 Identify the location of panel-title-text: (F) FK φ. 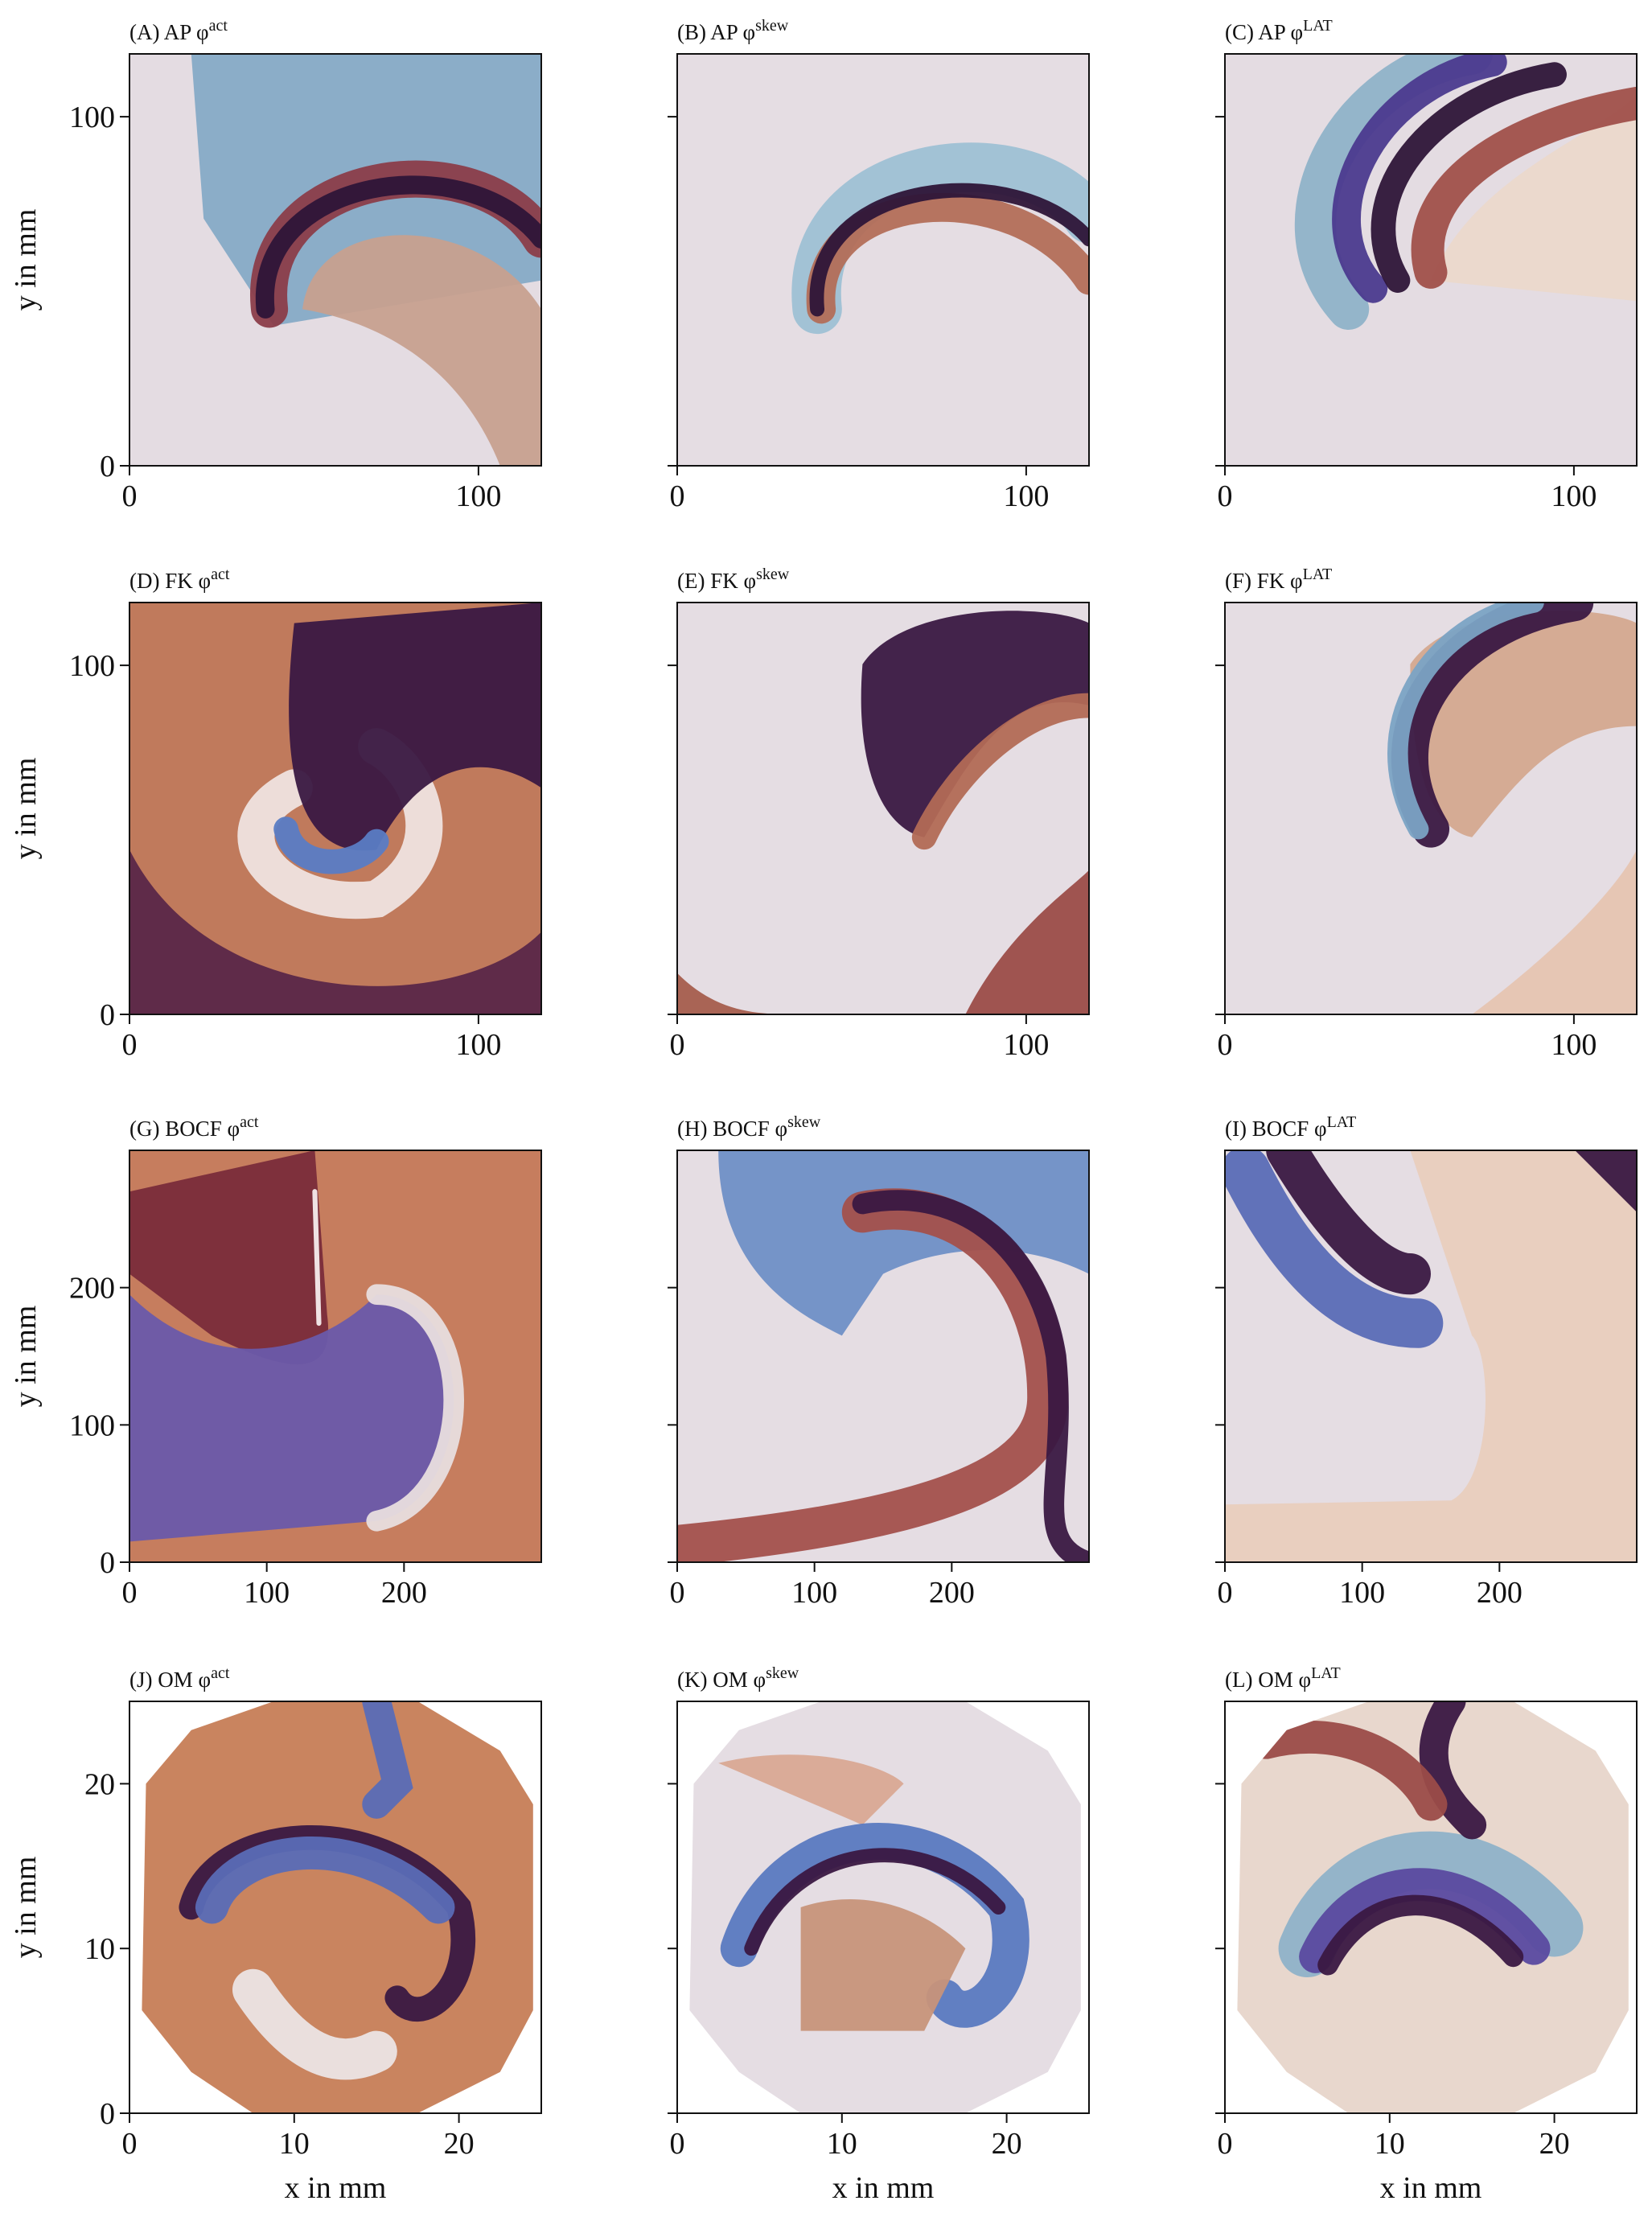
(1264, 581).